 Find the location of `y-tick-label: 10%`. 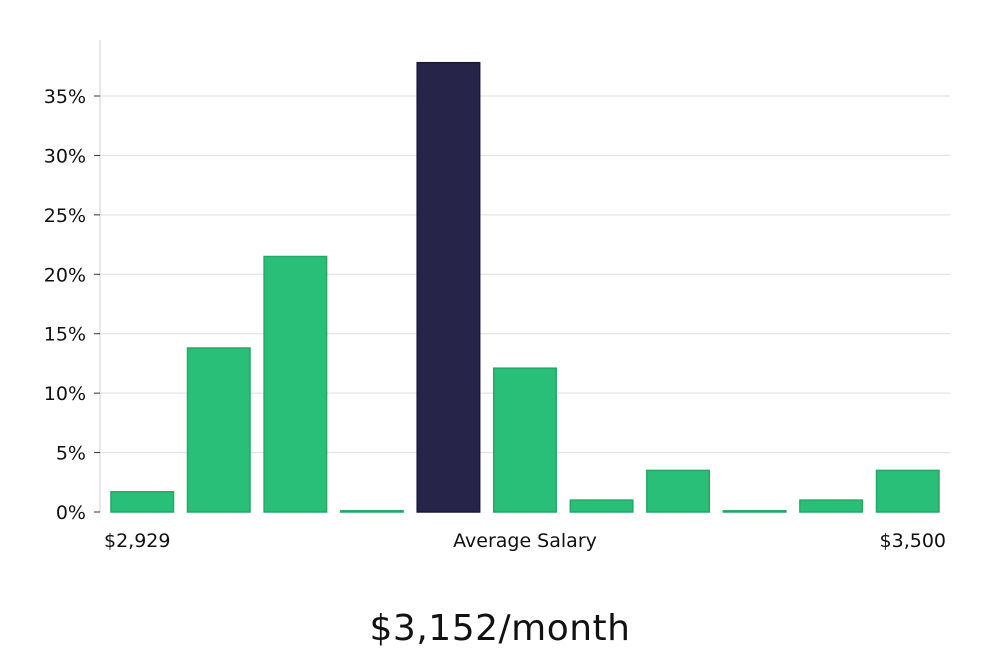

y-tick-label: 10% is located at coordinates (65, 394).